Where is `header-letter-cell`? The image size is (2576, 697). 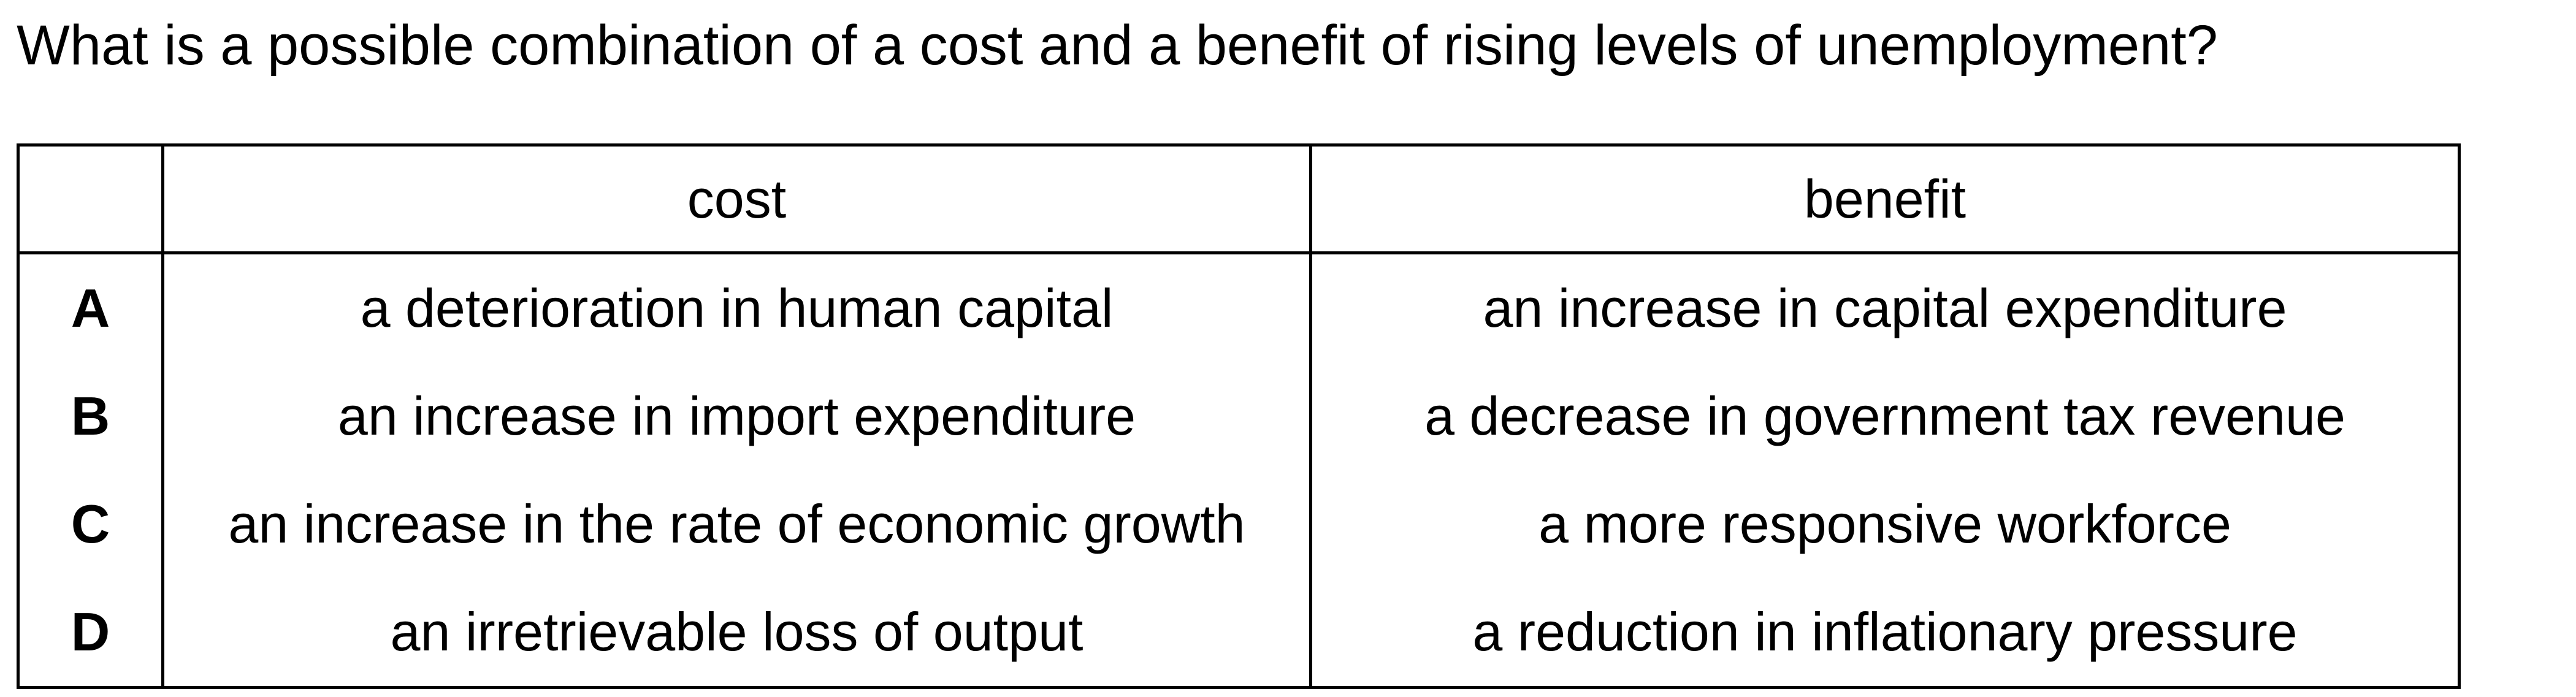 header-letter-cell is located at coordinates (90, 198).